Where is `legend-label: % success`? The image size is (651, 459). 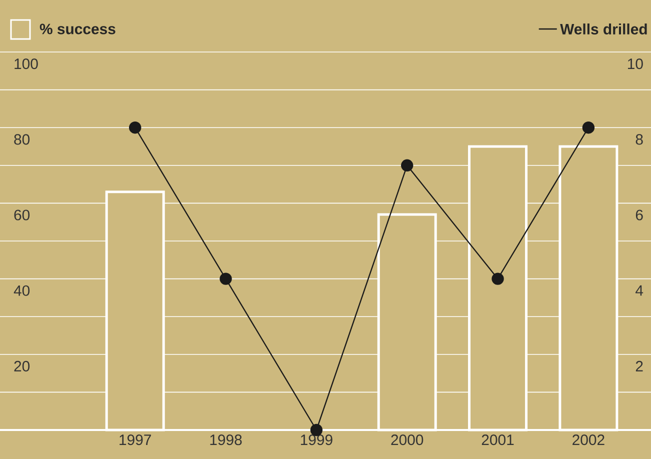 legend-label: % success is located at coordinates (78, 29).